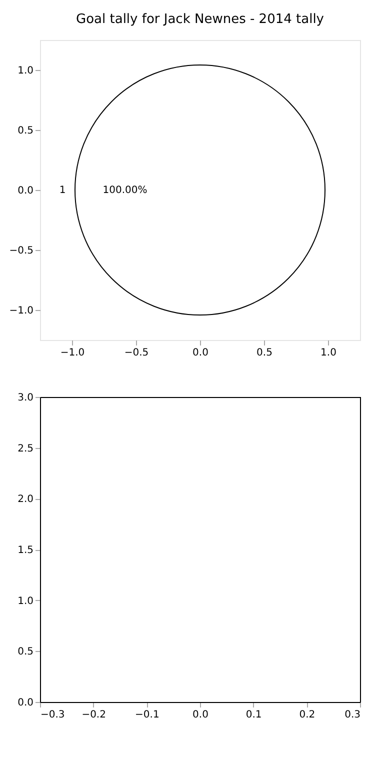  Describe the element at coordinates (125, 190) in the screenshot. I see `data-label: 100.00%` at that location.